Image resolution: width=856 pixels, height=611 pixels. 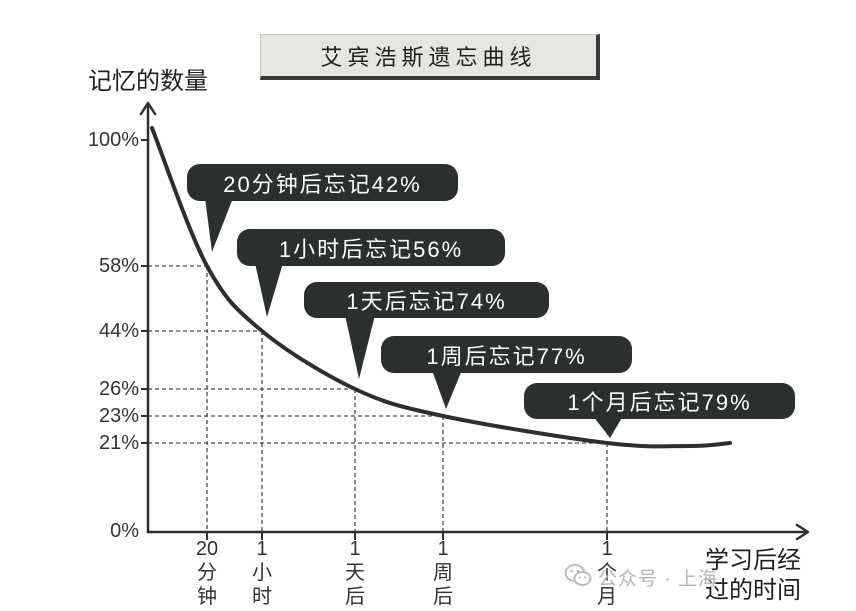 What do you see at coordinates (148, 108) in the screenshot?
I see `y-axis-arrow` at bounding box center [148, 108].